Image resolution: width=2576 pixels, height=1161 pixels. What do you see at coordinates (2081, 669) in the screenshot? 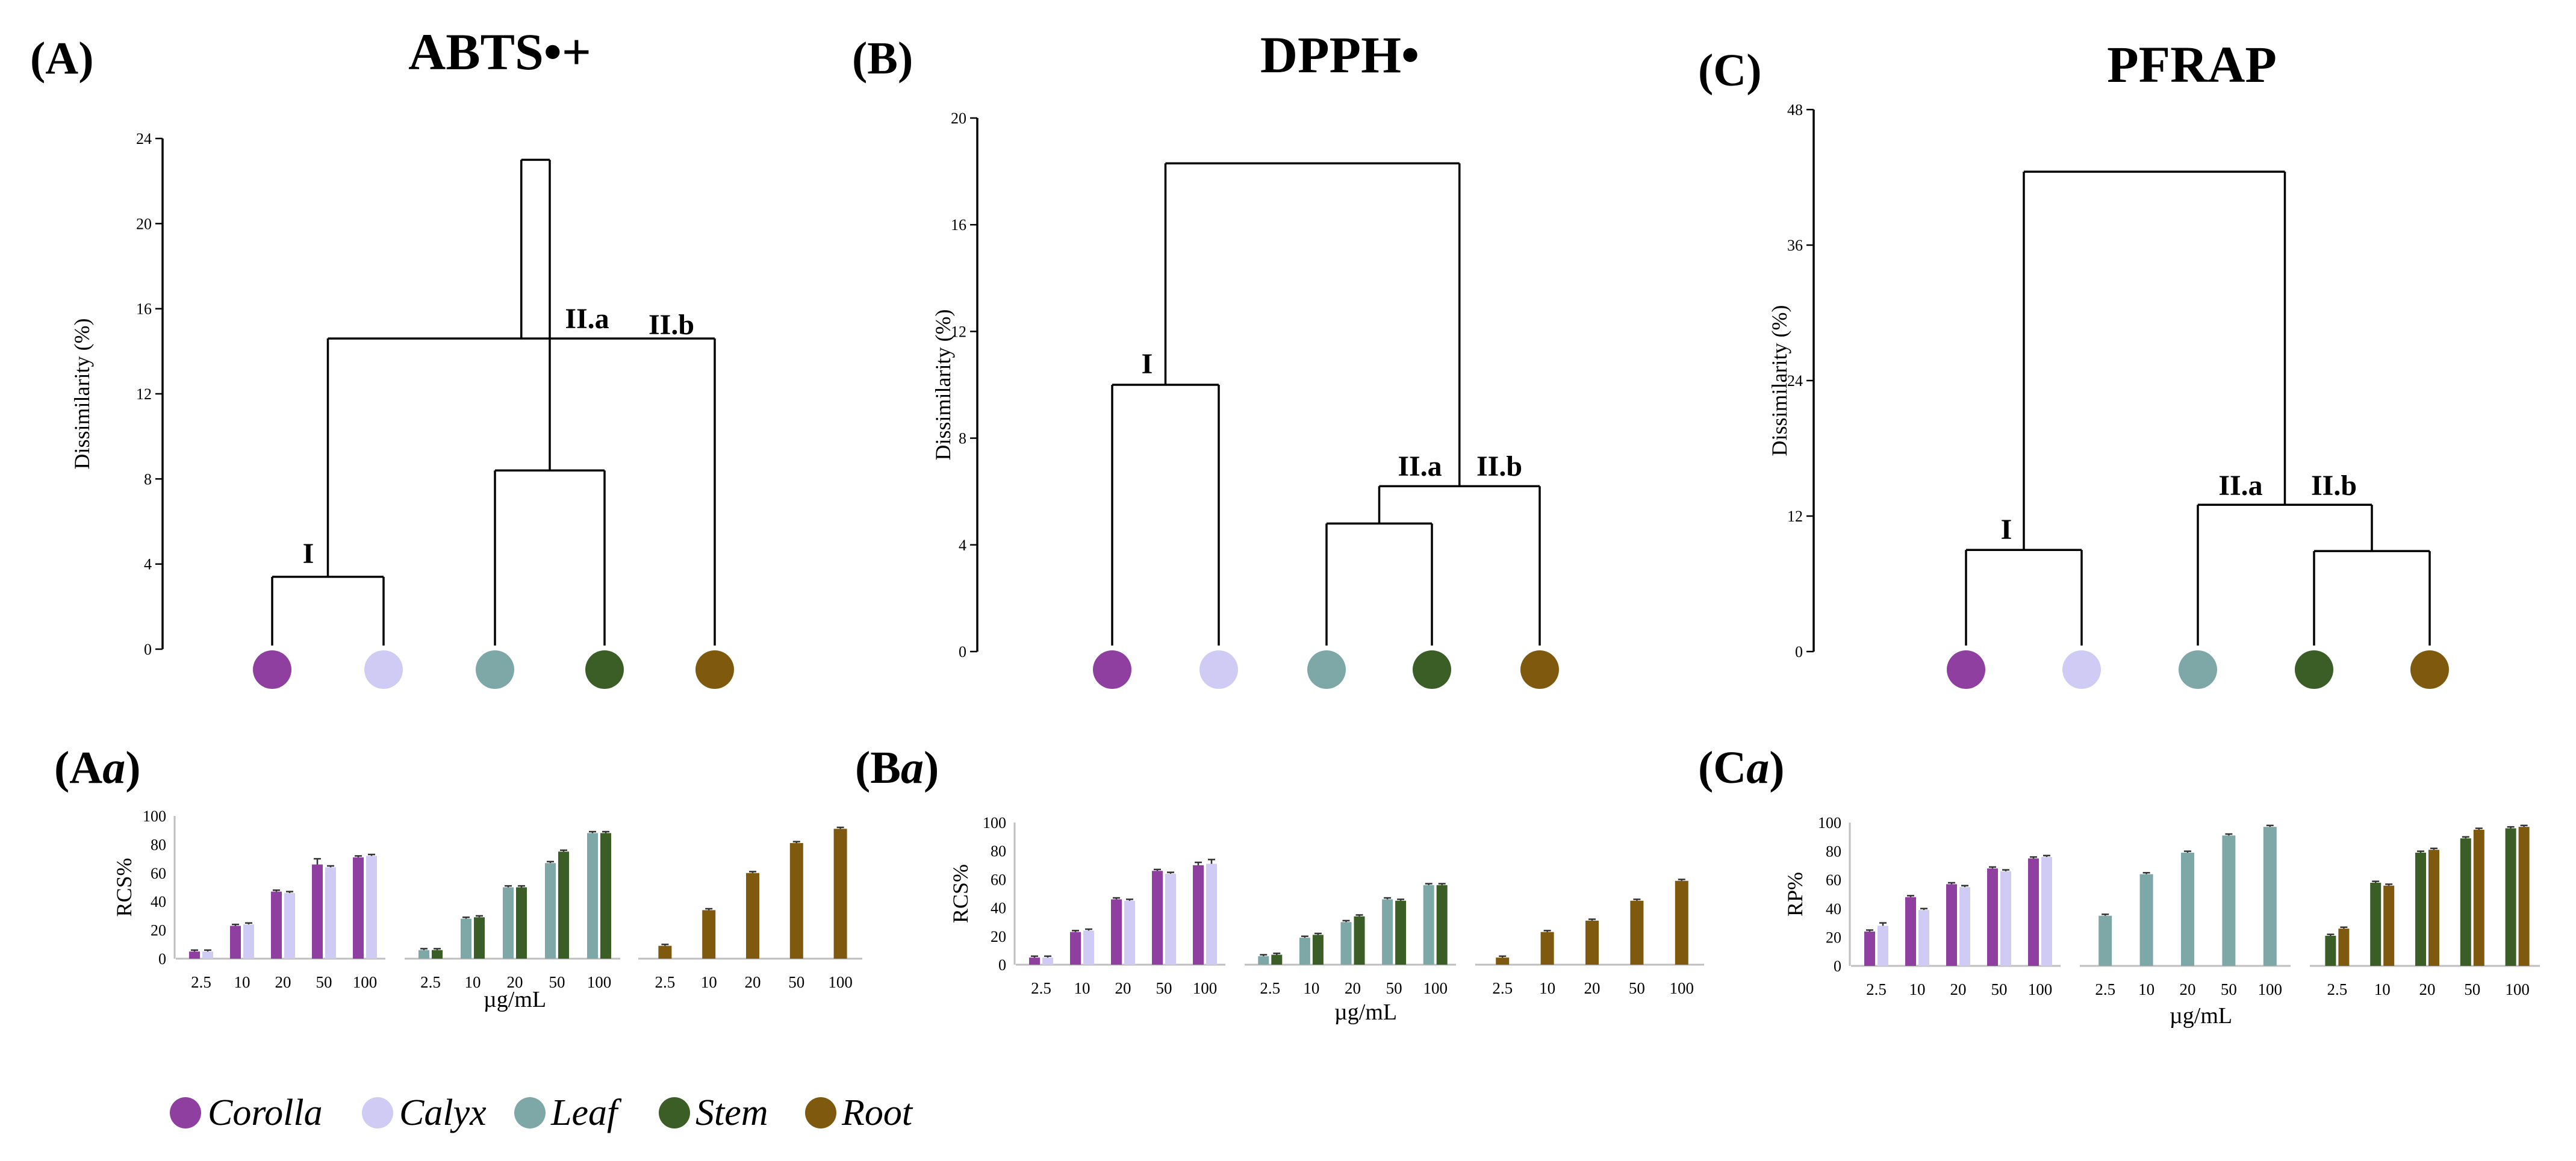
I see `leaf-calyx` at bounding box center [2081, 669].